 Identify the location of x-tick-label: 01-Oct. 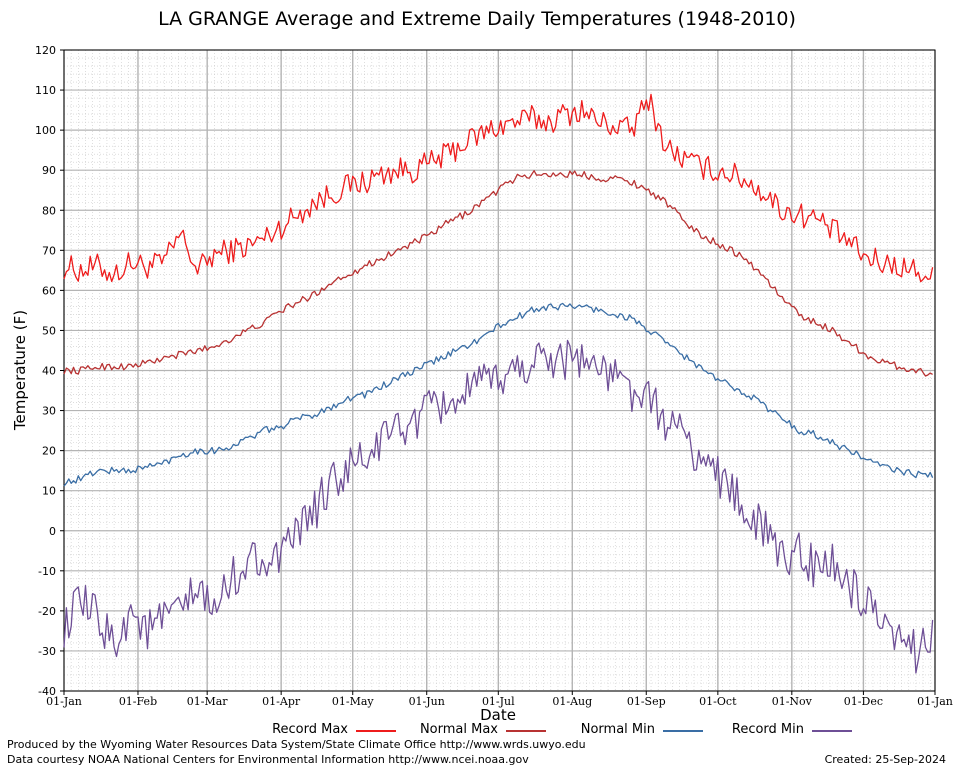
(718, 701).